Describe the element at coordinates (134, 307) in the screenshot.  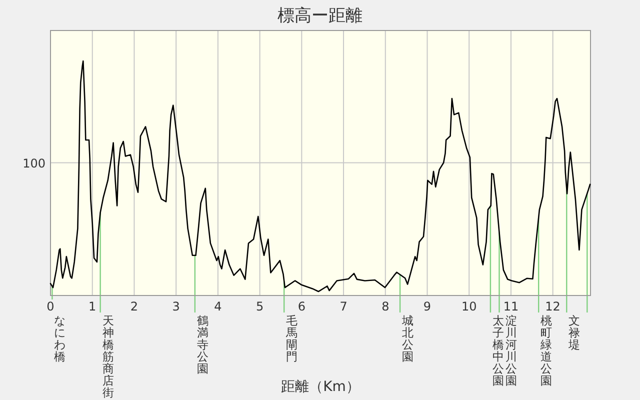
I see `x-tick-label: 2` at that location.